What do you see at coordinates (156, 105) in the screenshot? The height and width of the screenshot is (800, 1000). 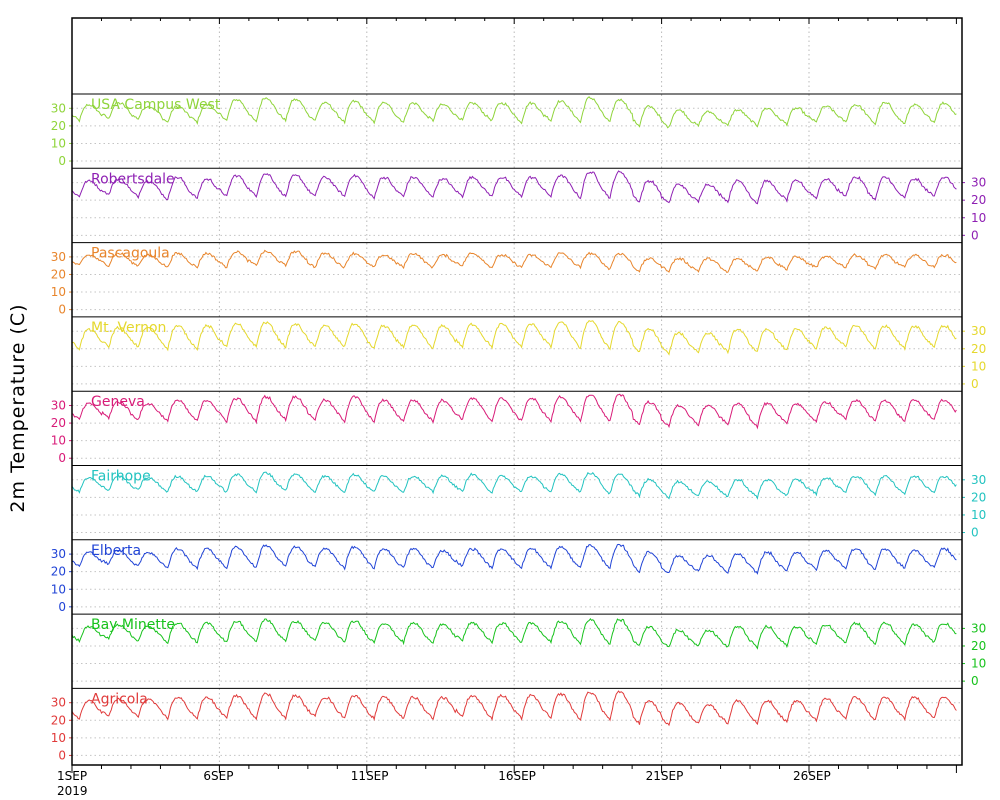 I see `station-label: USA Campus West` at bounding box center [156, 105].